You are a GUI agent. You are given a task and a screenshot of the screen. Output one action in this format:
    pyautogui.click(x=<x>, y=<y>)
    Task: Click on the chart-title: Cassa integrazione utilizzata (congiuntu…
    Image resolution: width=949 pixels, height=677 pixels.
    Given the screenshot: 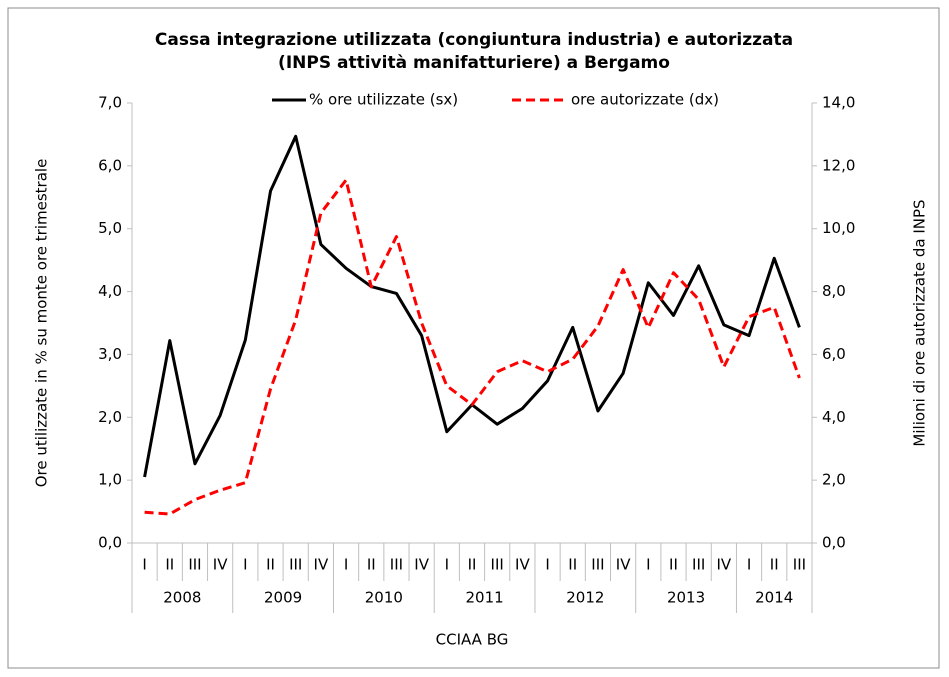 What is the action you would take?
    pyautogui.click(x=474, y=40)
    